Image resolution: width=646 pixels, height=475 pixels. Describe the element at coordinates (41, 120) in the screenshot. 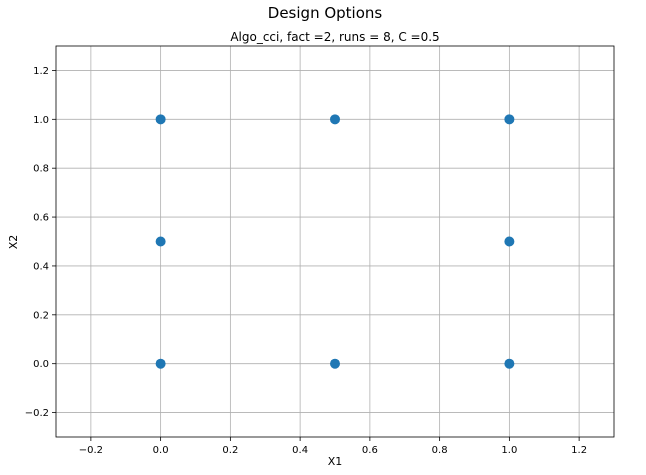

I see `y-tick-label: 1.0` at that location.